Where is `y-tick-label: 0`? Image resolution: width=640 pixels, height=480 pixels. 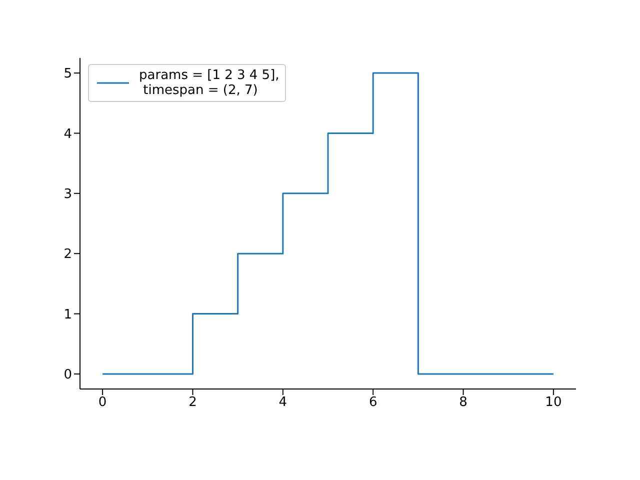
y-tick-label: 0 is located at coordinates (68, 375).